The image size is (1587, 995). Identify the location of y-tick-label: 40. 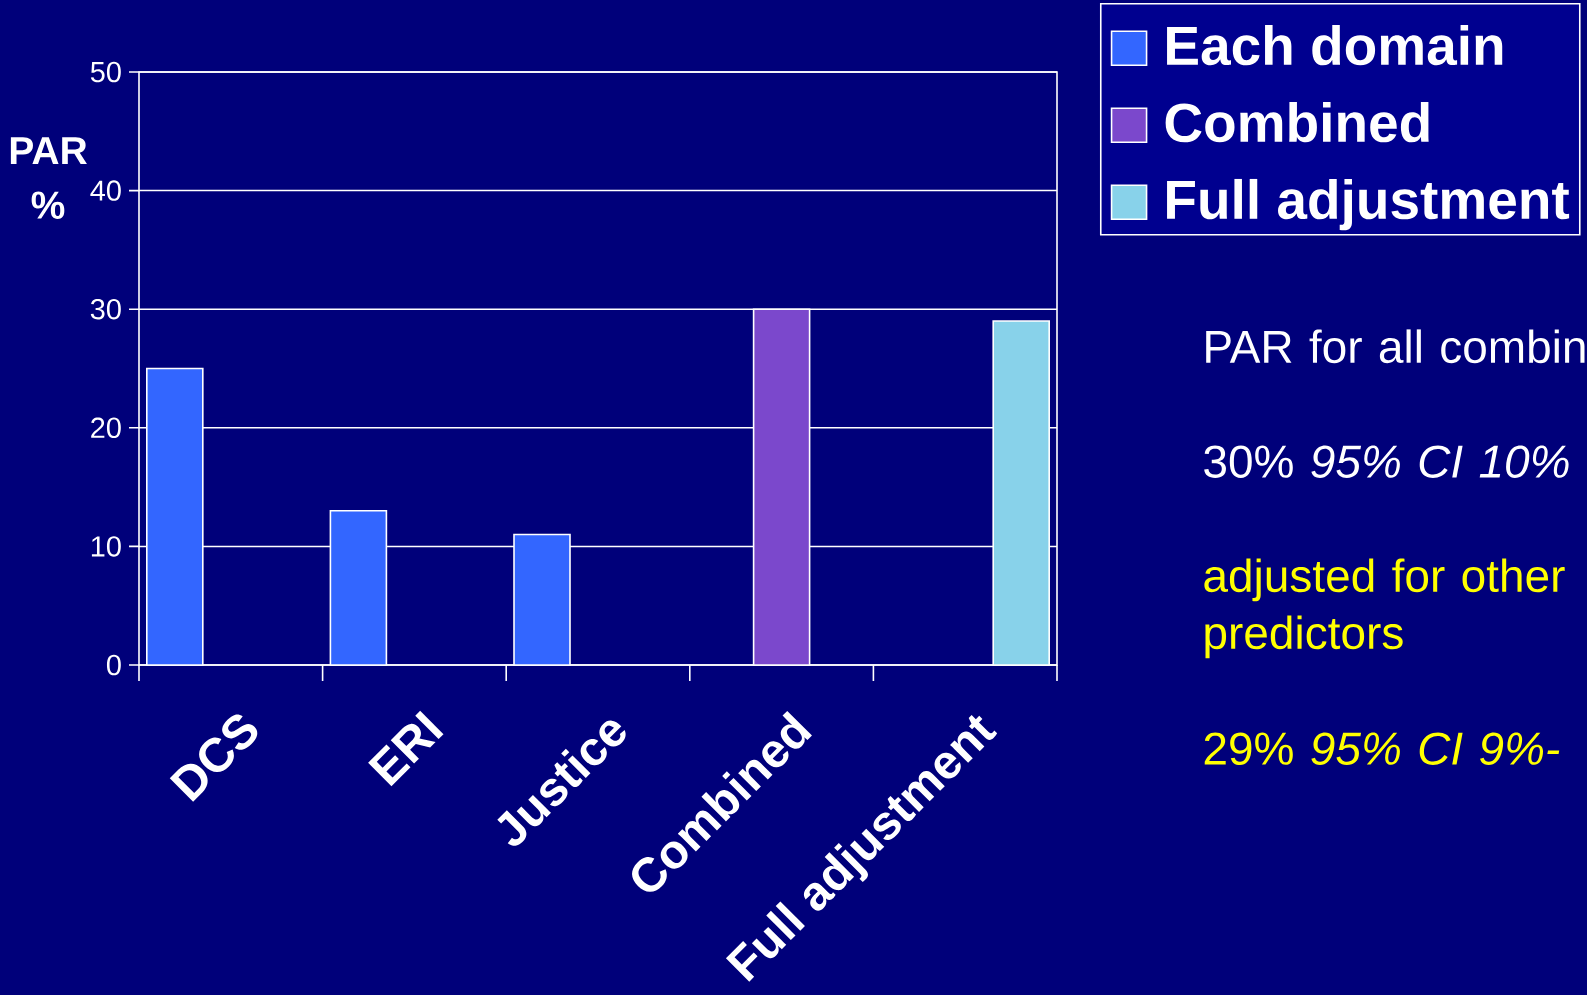
(105, 190).